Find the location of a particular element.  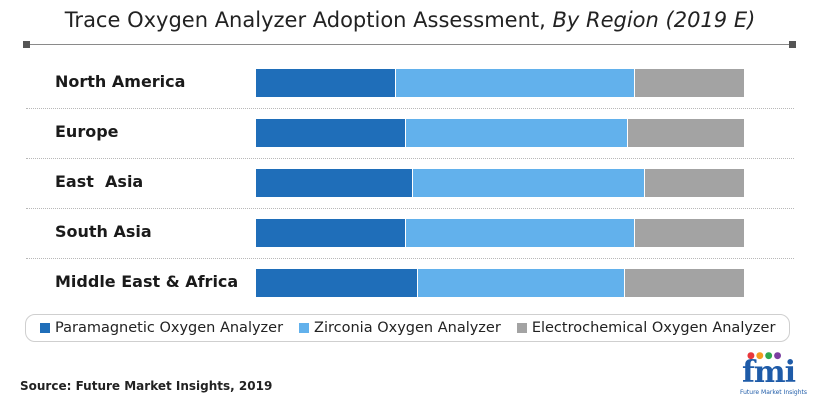

legend-label-electrochemical: Electrochemical Oxygen Analyzer is located at coordinates (653, 328).